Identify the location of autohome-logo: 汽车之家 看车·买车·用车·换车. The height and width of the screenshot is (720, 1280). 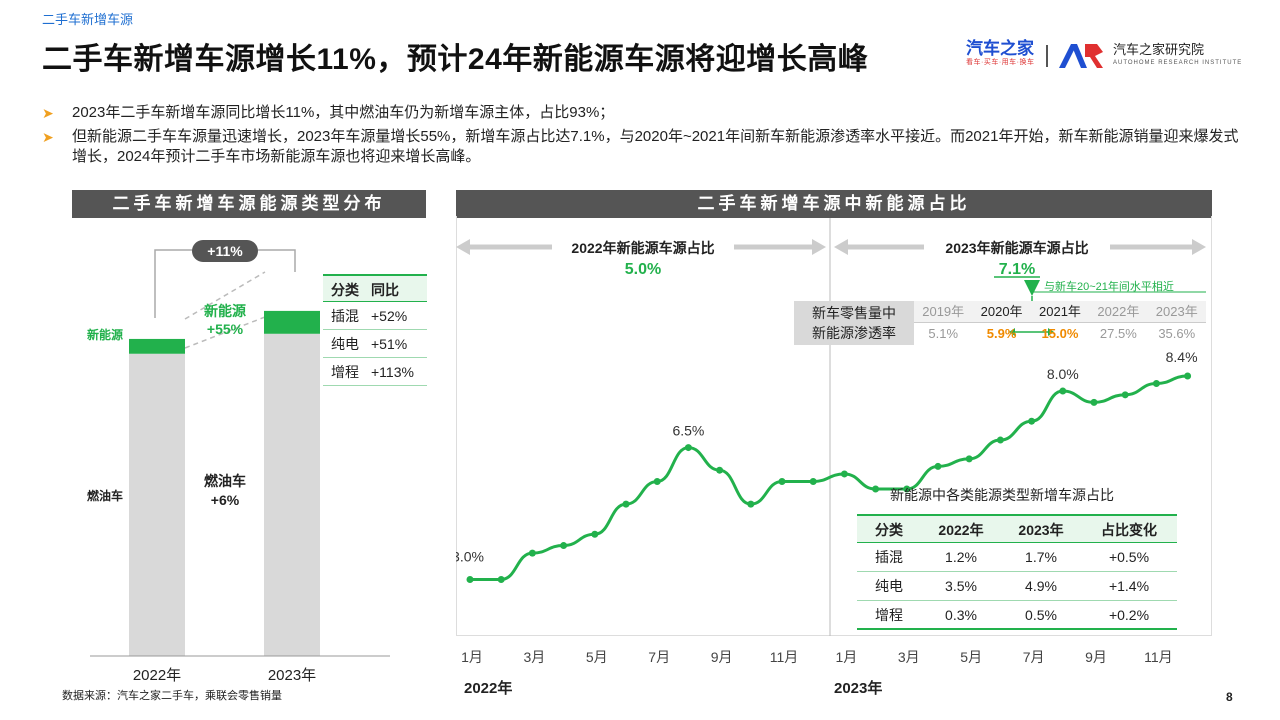
(1002, 56).